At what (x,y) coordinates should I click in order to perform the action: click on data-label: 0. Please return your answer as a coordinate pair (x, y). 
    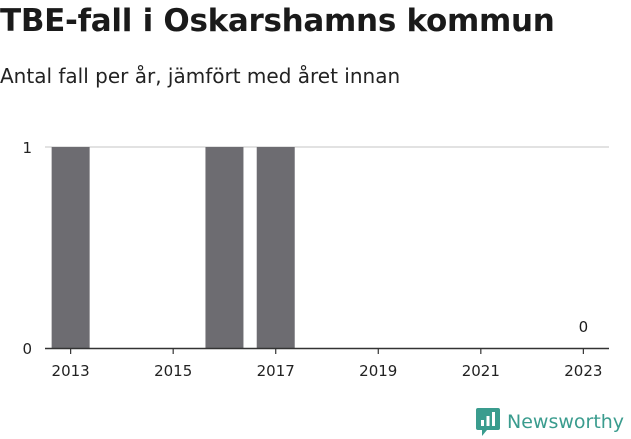
    Looking at the image, I should click on (584, 327).